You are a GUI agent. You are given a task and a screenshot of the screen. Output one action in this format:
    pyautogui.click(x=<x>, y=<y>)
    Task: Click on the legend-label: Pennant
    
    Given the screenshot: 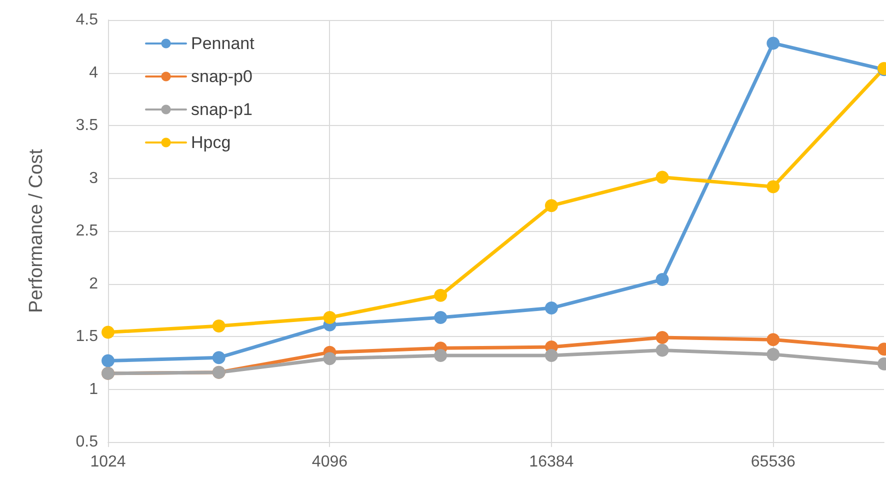 What is the action you would take?
    pyautogui.click(x=223, y=43)
    